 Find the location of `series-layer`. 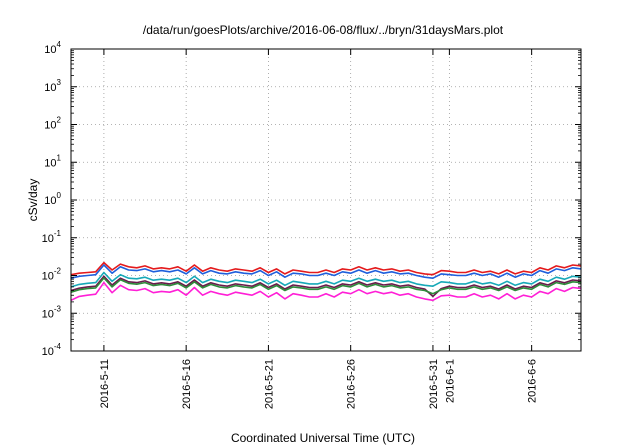

series-layer is located at coordinates (326, 281).